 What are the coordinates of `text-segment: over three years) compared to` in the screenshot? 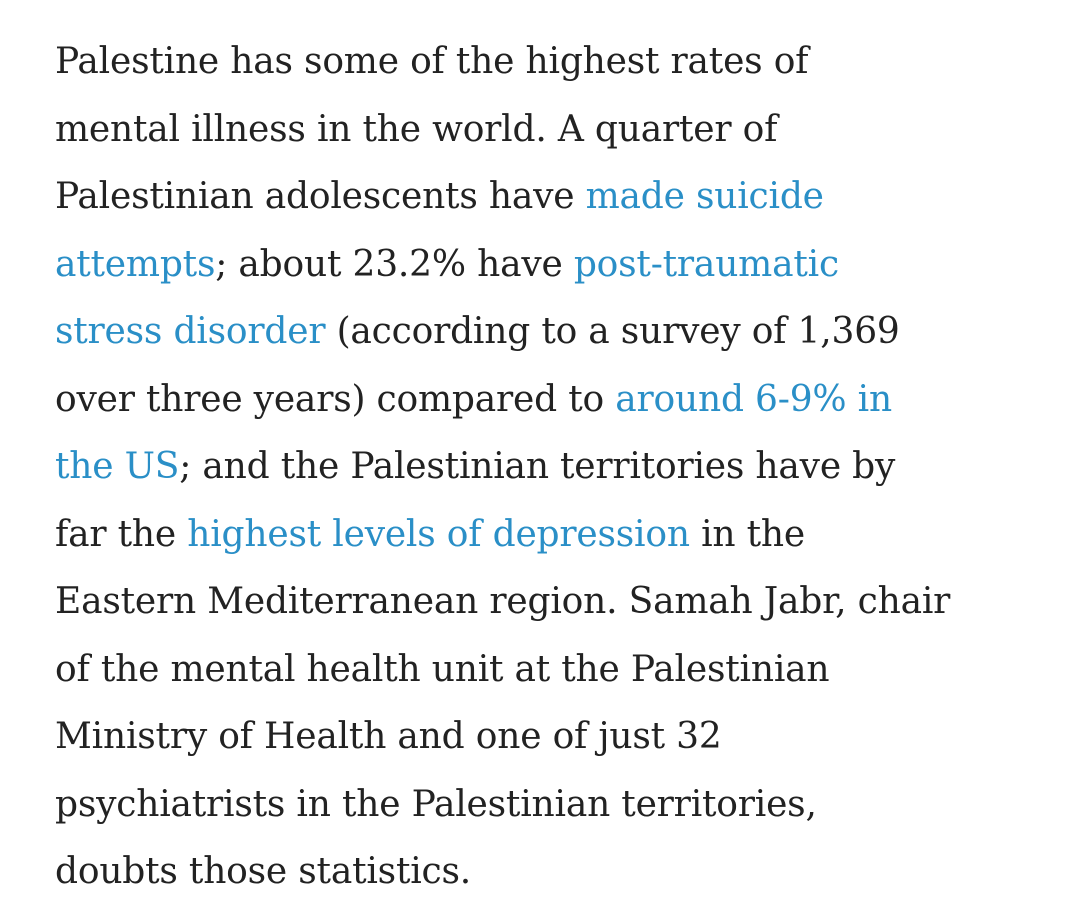 It's located at (335, 399).